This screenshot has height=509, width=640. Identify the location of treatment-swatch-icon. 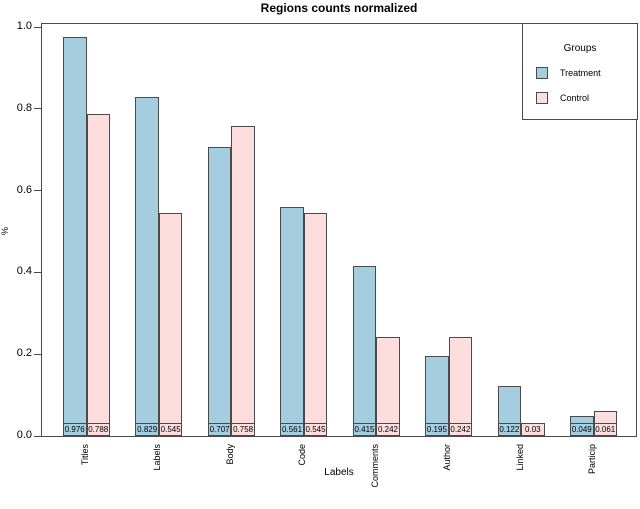
(542, 73).